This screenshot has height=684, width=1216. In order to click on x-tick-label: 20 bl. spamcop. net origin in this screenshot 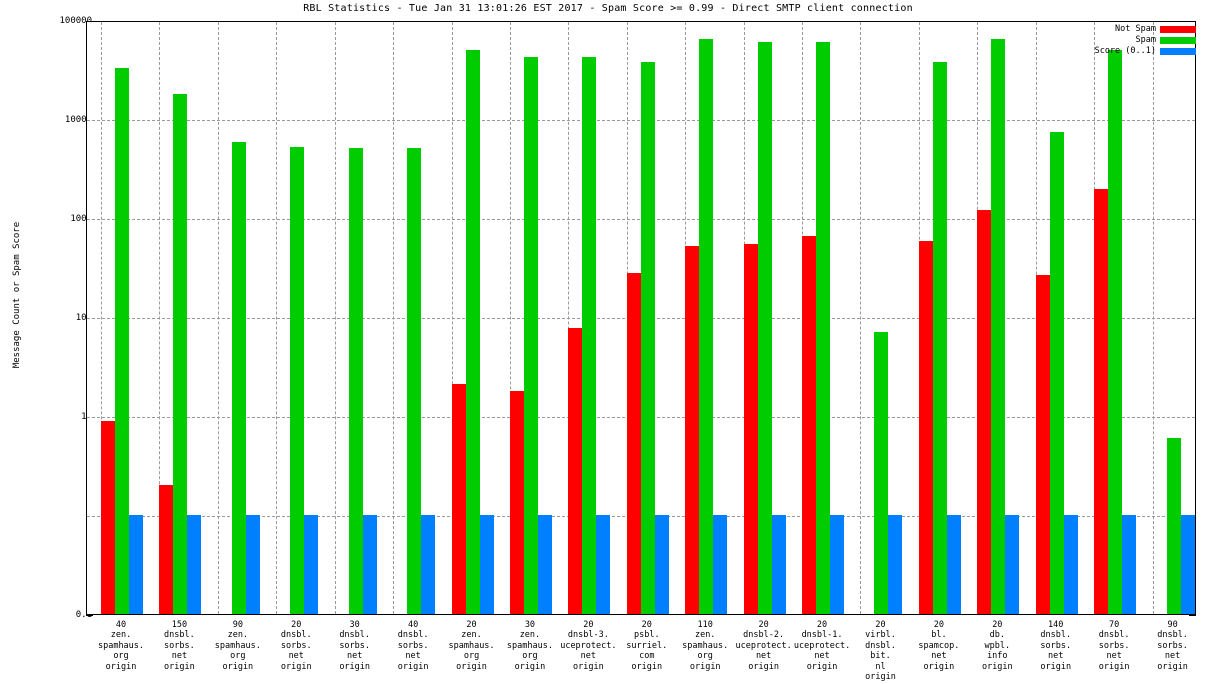, I will do `click(939, 646)`.